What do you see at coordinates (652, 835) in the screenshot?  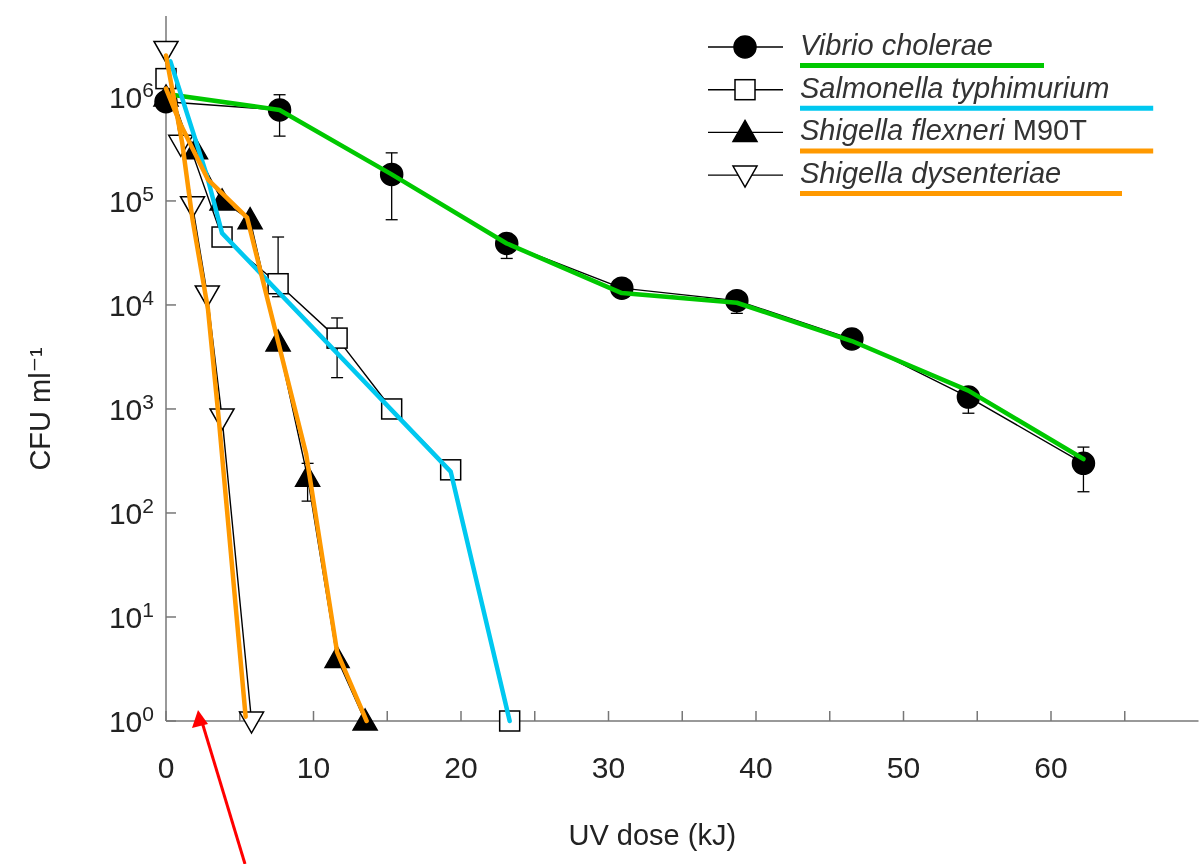 I see `x-axis-title: UV dose (kJ)` at bounding box center [652, 835].